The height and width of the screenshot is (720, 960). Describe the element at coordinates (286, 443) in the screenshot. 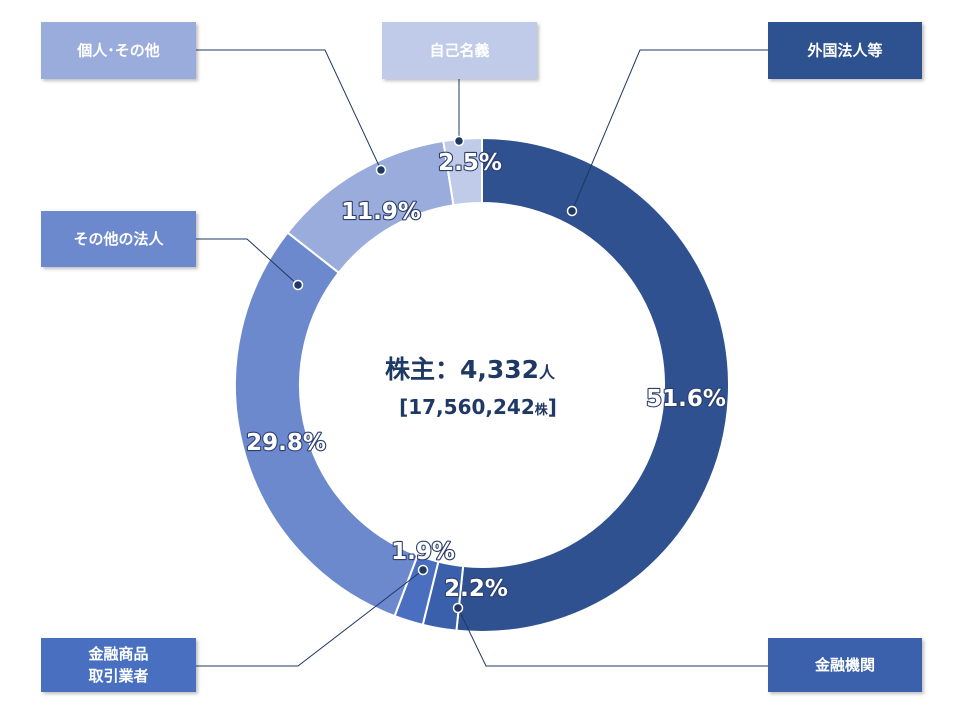

I see `value-label-other-corporations: 29.8%` at that location.